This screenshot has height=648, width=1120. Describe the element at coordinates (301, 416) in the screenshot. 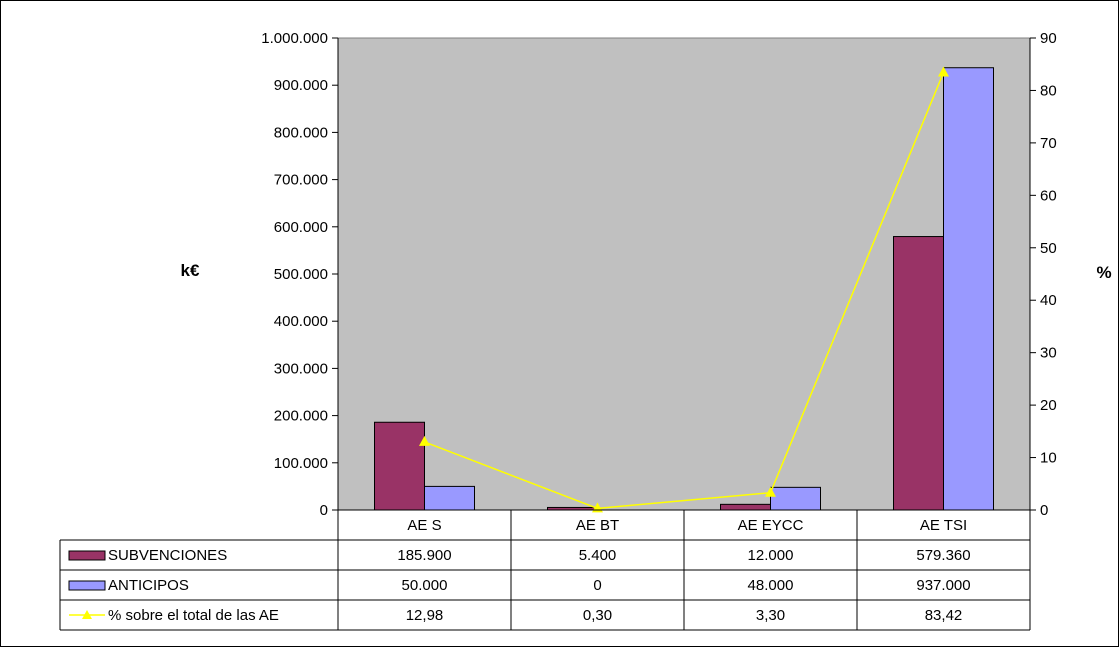

I see `left-tick-label: 200.000` at that location.